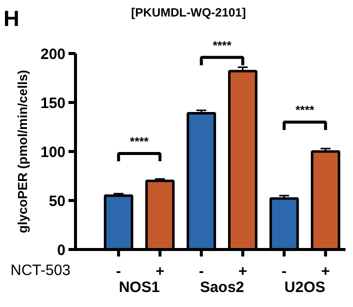 Image resolution: width=353 pixels, height=307 pixels. What do you see at coordinates (222, 287) in the screenshot?
I see `text: Saos2` at bounding box center [222, 287].